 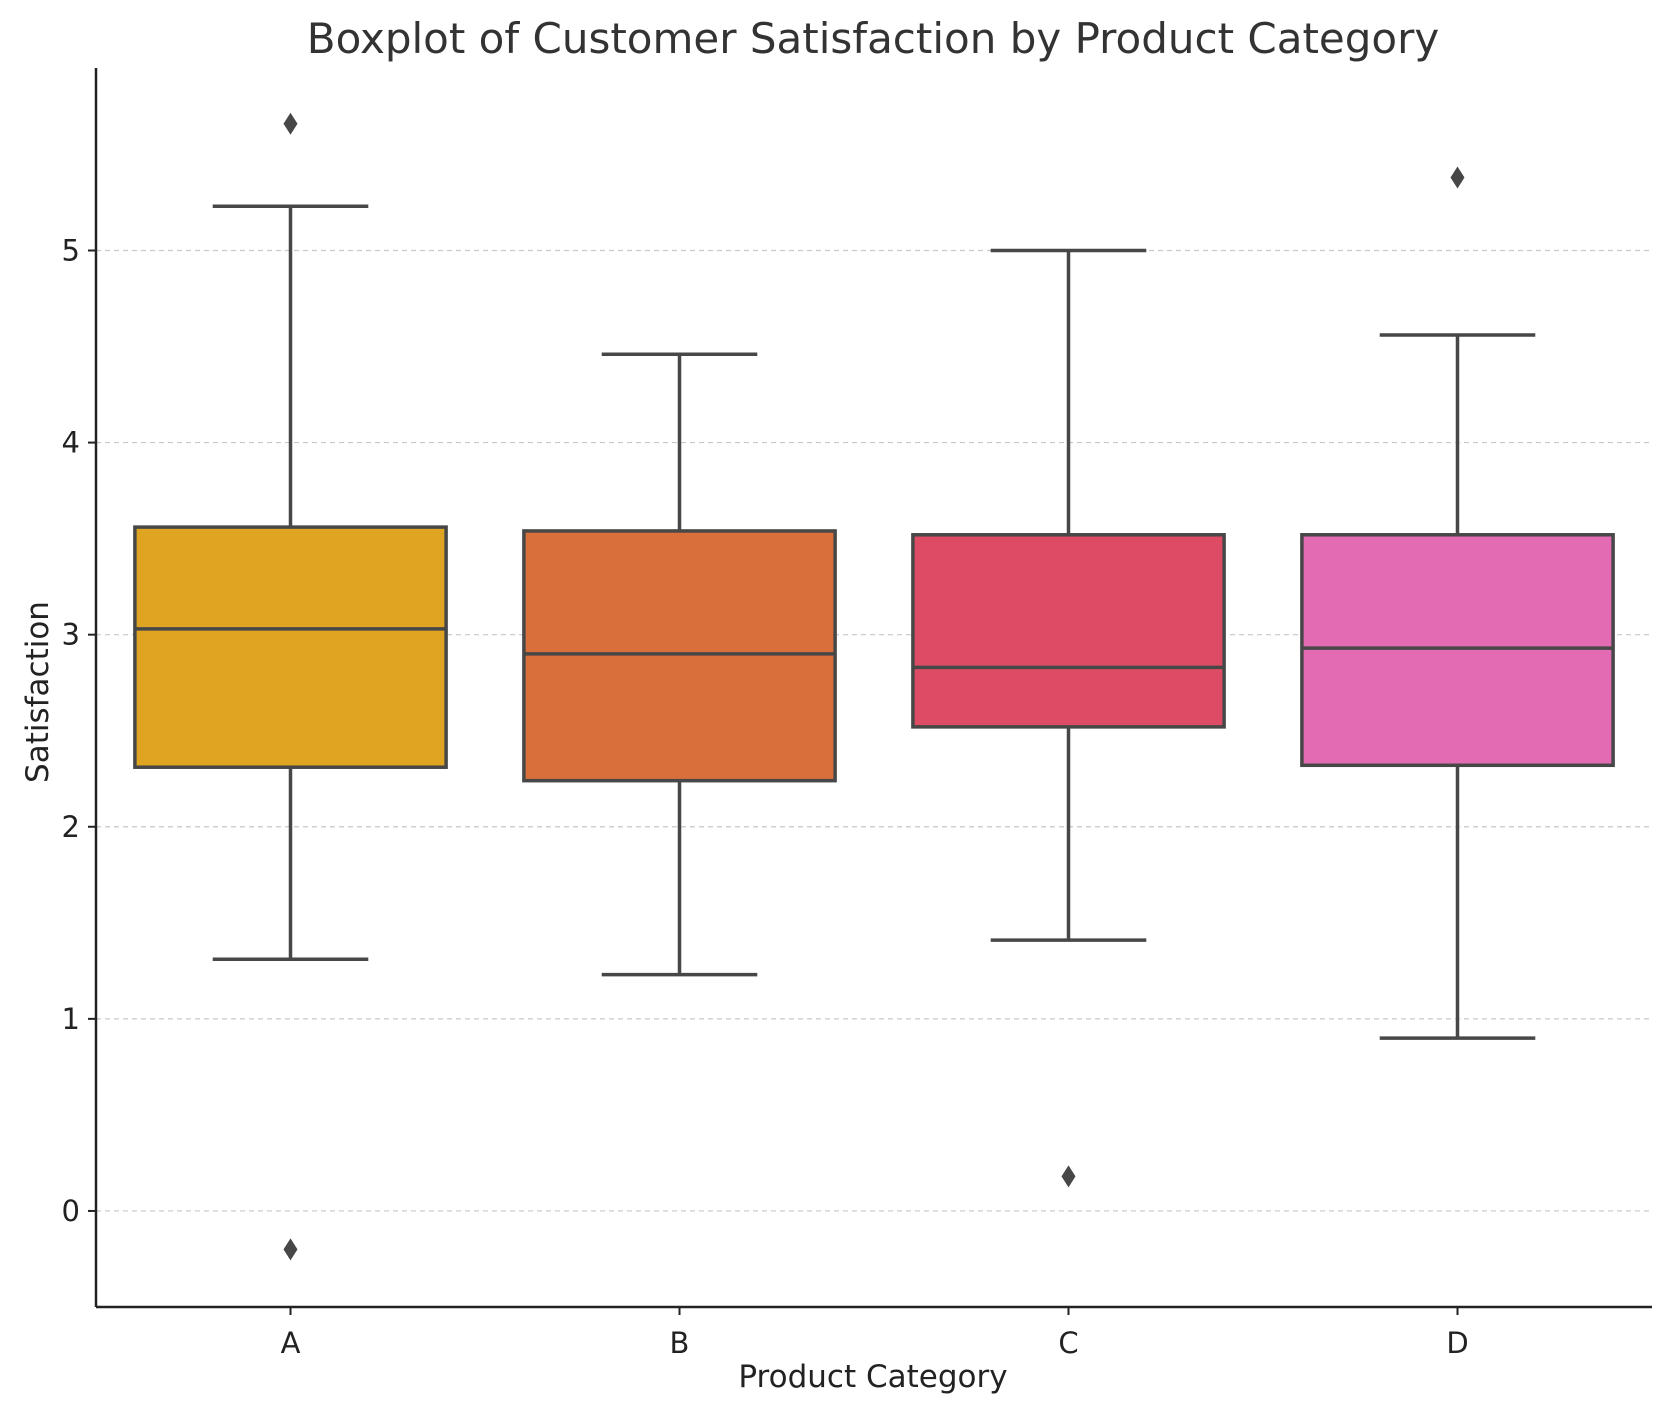 I want to click on x-tick-label: D, so click(x=1457, y=1343).